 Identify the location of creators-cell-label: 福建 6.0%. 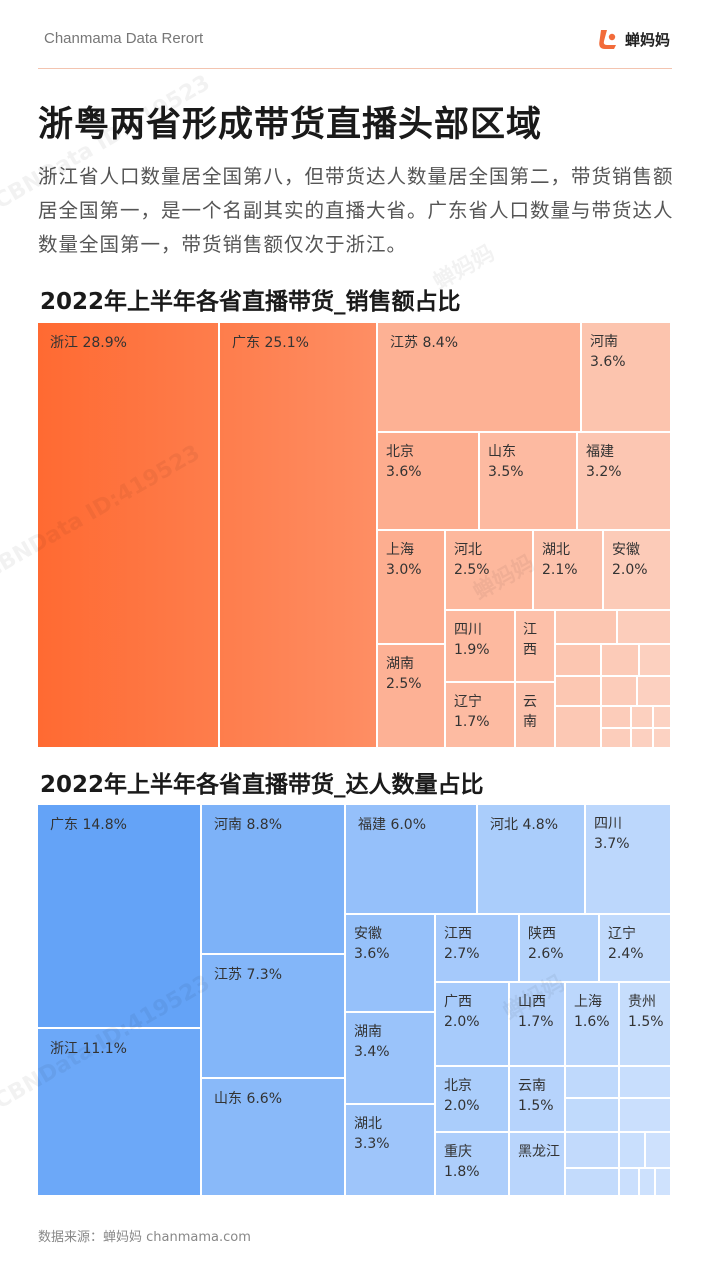
(392, 825).